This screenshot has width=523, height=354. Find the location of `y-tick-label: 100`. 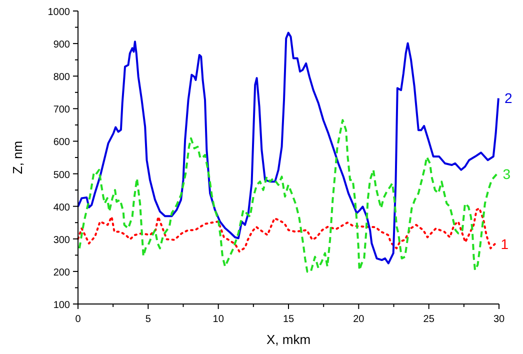

y-tick-label: 100 is located at coordinates (61, 305).